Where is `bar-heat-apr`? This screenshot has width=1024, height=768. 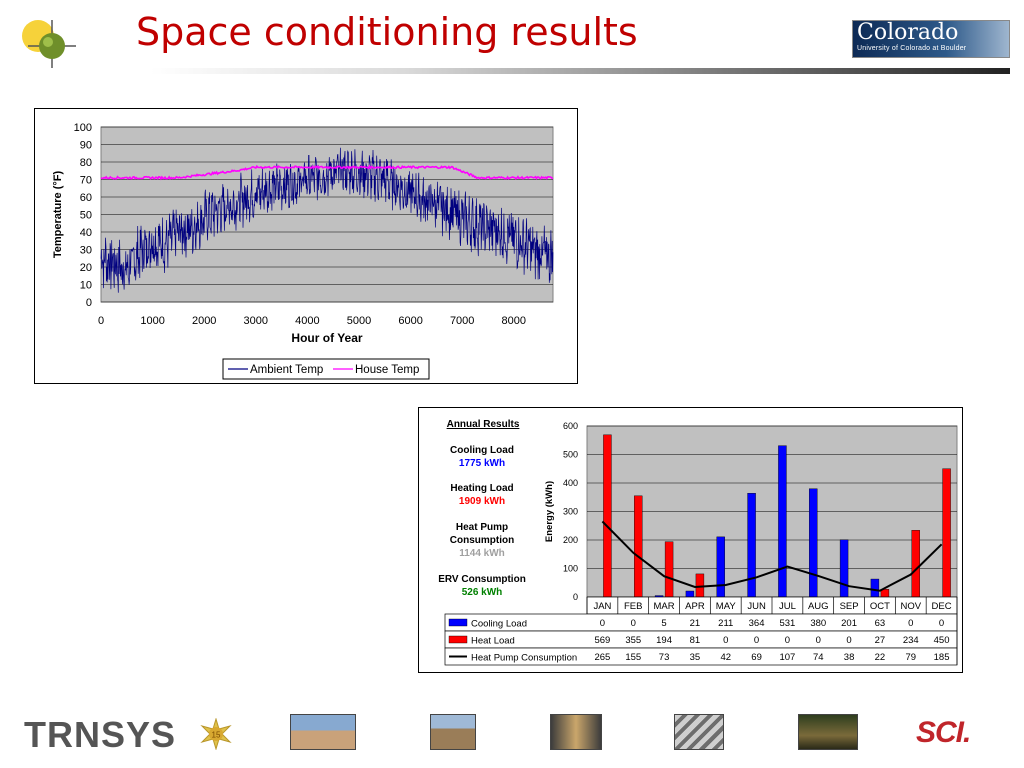
bar-heat-apr is located at coordinates (700, 585).